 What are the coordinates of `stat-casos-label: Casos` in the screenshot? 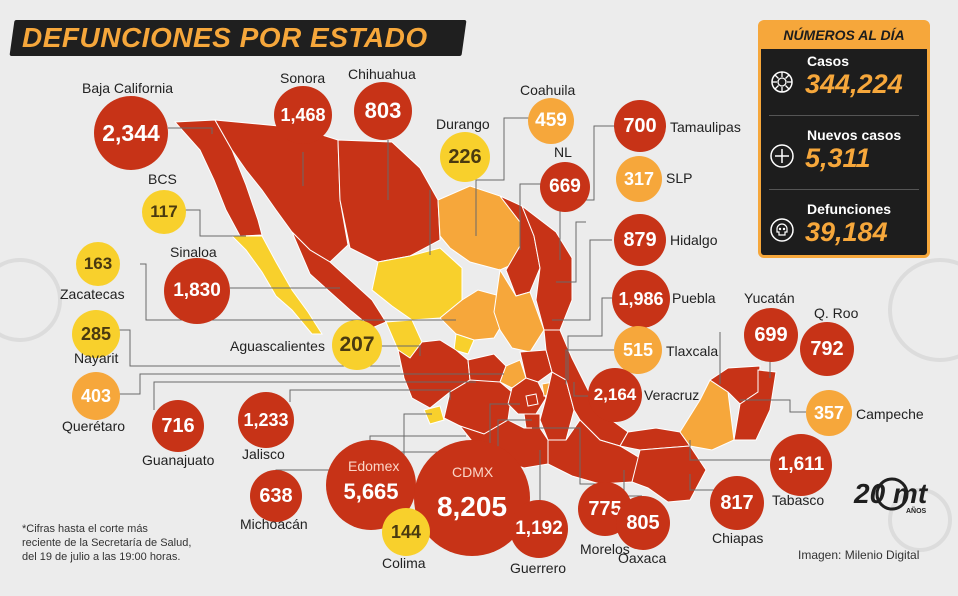 It's located at (828, 61).